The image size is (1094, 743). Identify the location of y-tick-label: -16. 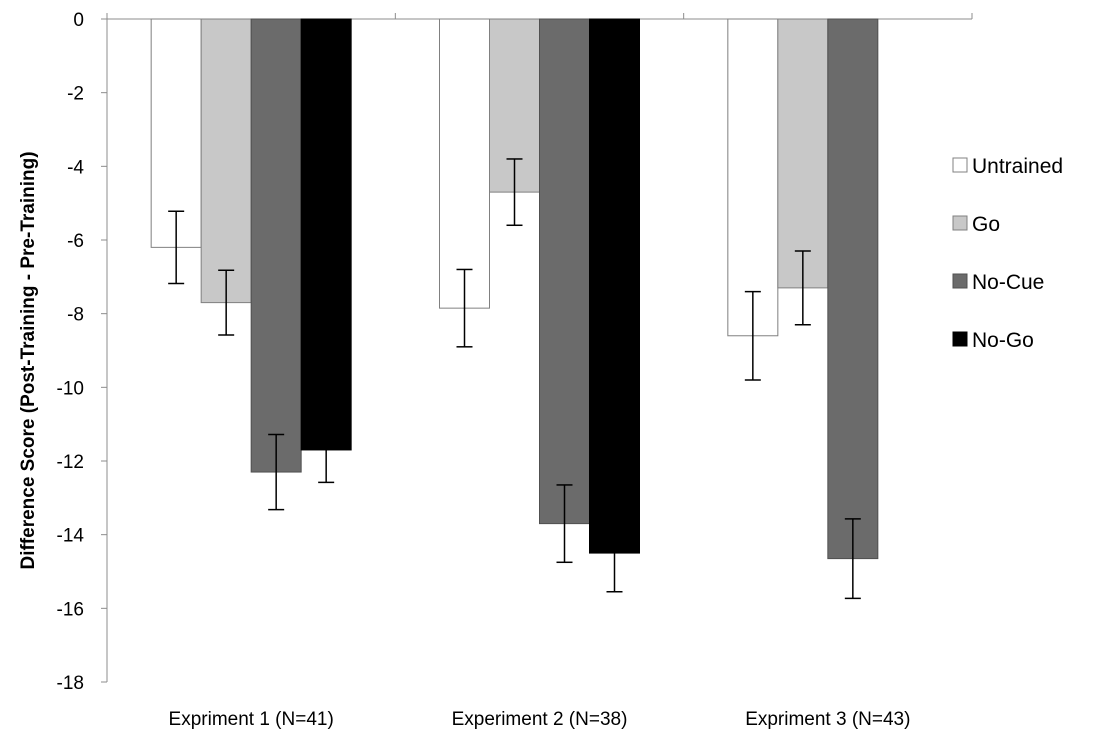
(70, 609).